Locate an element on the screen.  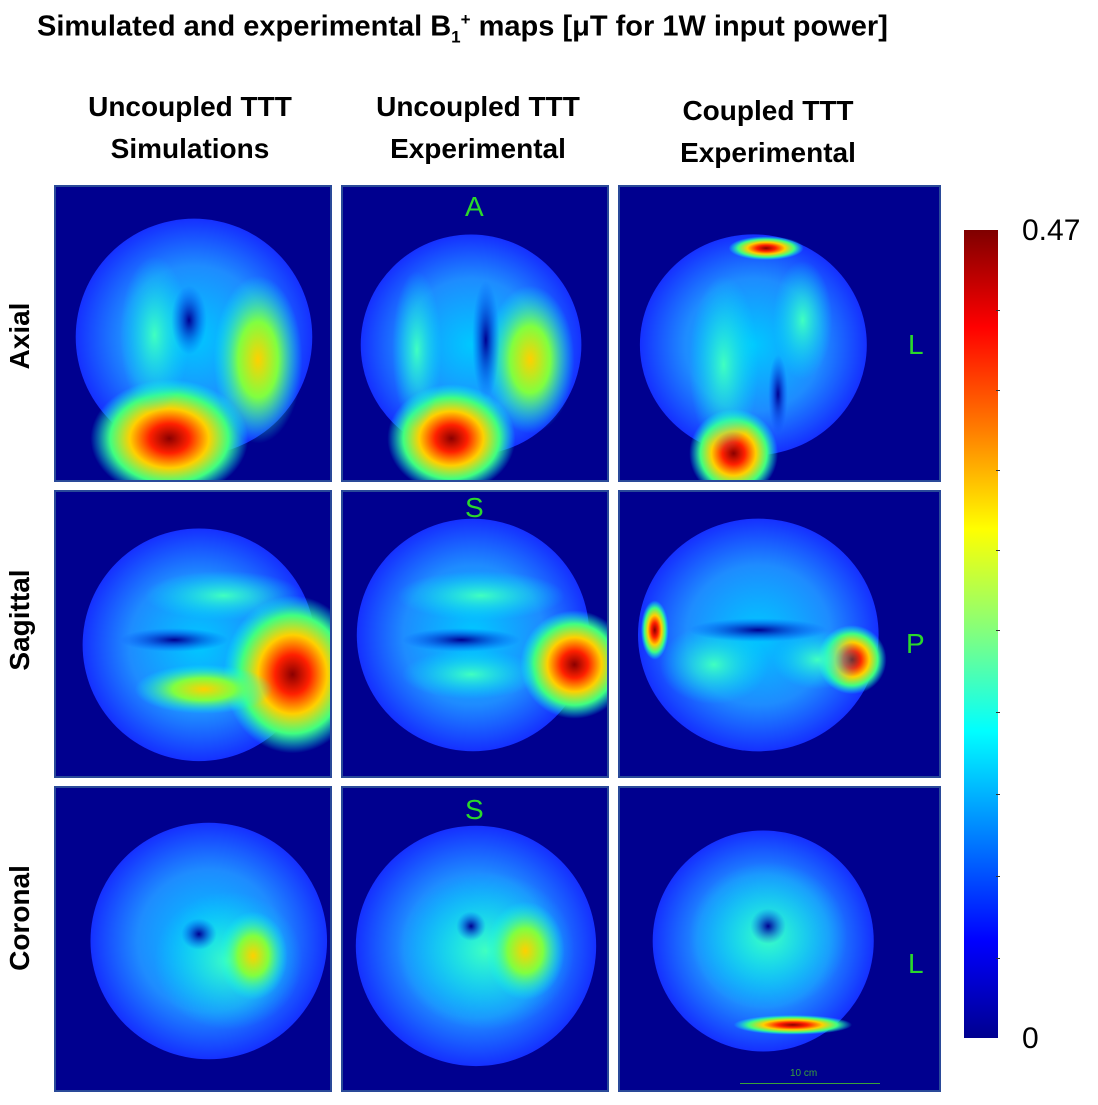
column-header-coupled-exp: Coupled TTT Experimental is located at coordinates (768, 131).